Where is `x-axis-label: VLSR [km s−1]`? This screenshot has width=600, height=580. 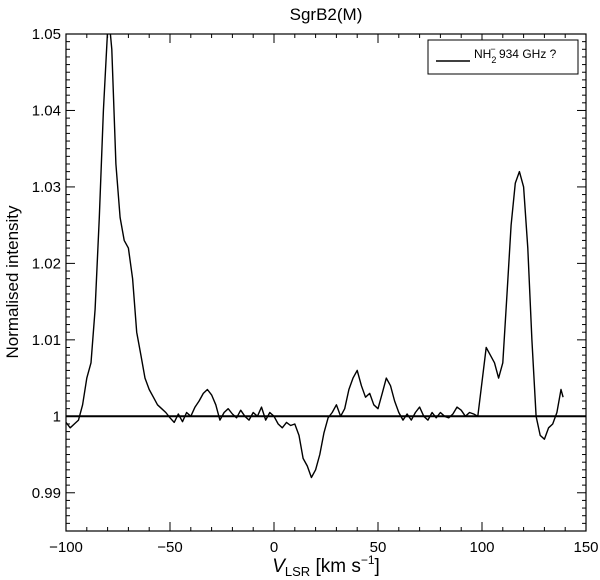
x-axis-label: VLSR [km s−1] is located at coordinates (326, 566).